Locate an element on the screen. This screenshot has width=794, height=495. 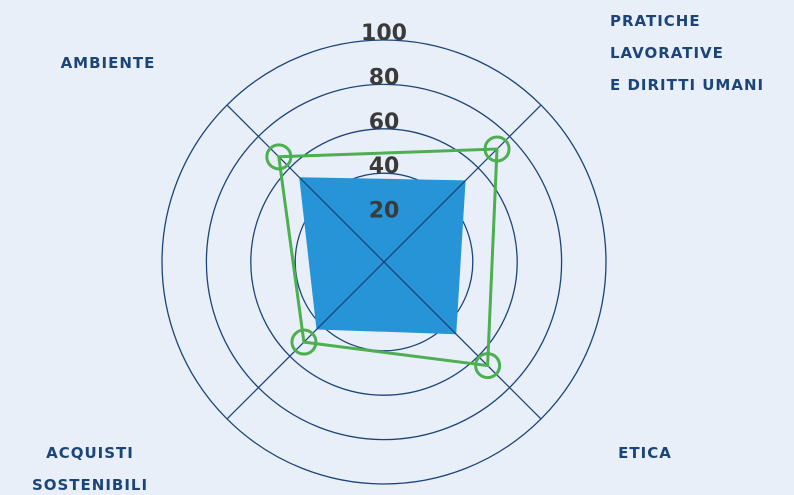
category-label: ACQUISTI SOSTENIBILI is located at coordinates (90, 469).